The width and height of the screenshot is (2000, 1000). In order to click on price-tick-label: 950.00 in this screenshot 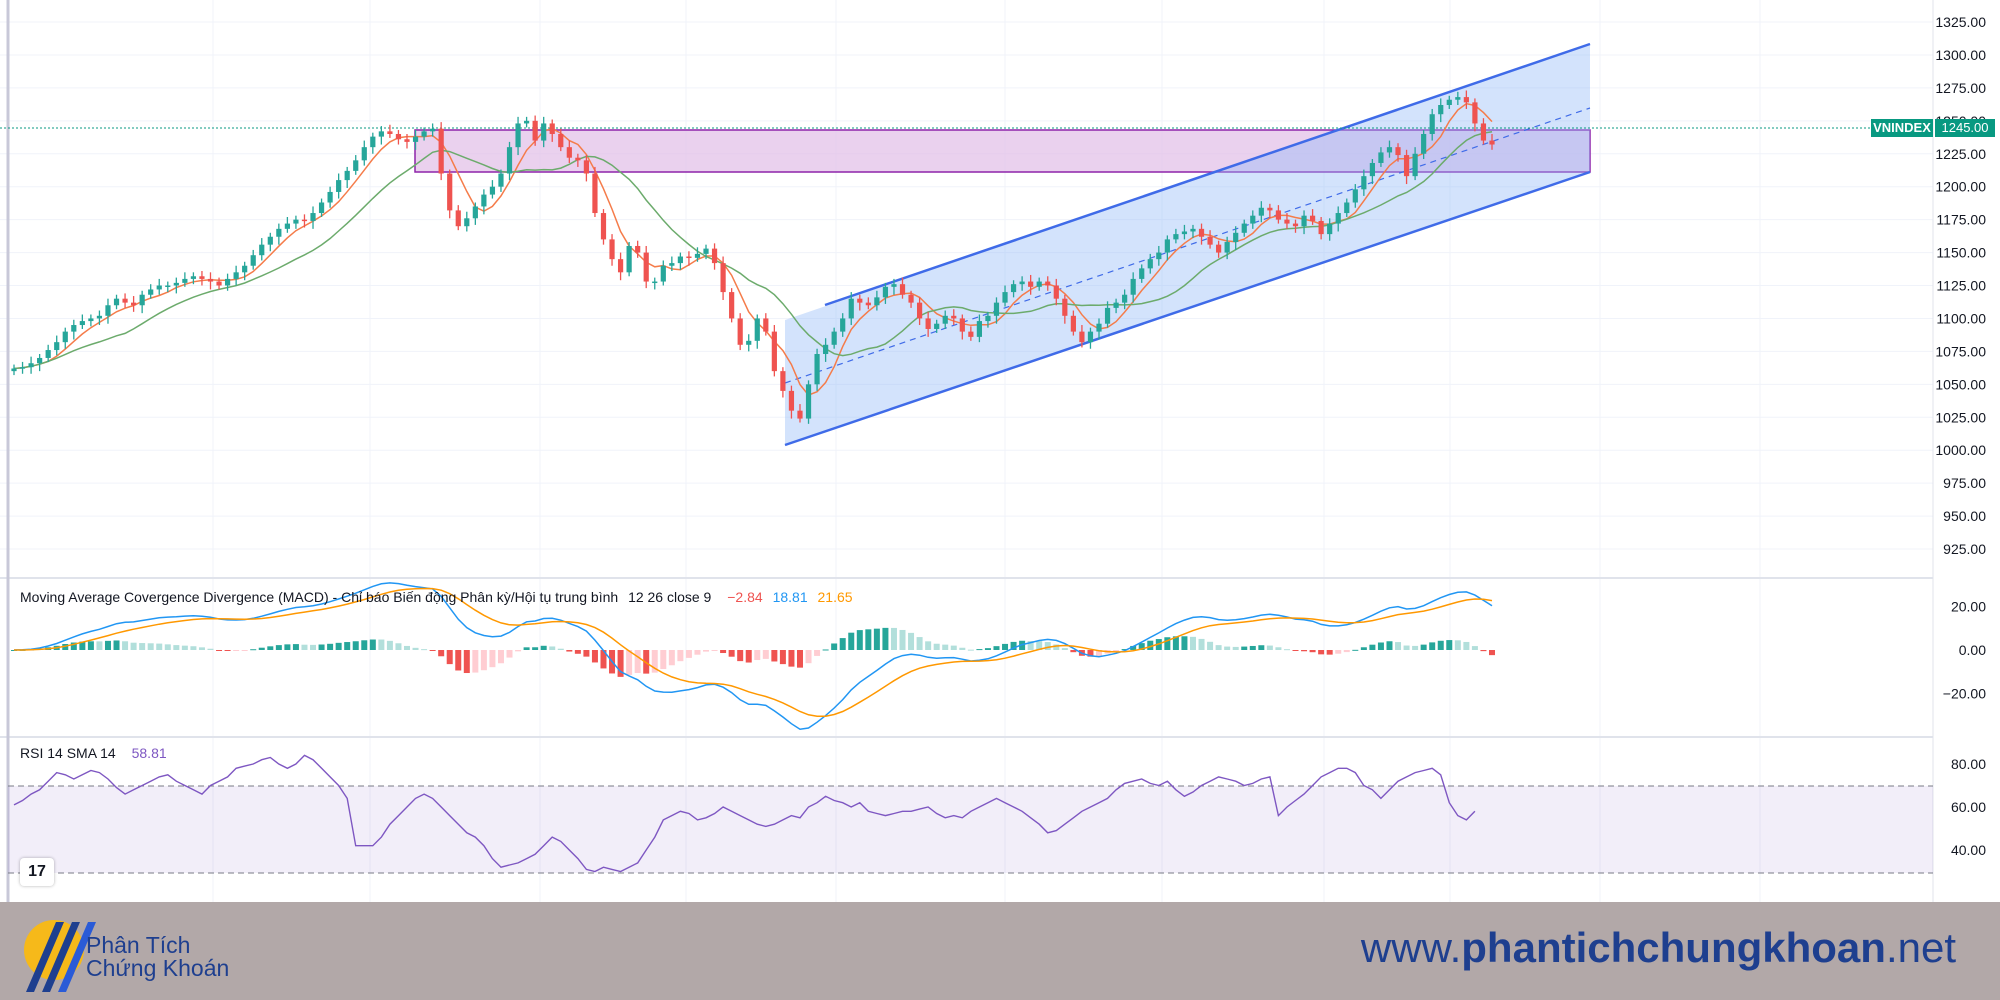, I will do `click(1964, 516)`.